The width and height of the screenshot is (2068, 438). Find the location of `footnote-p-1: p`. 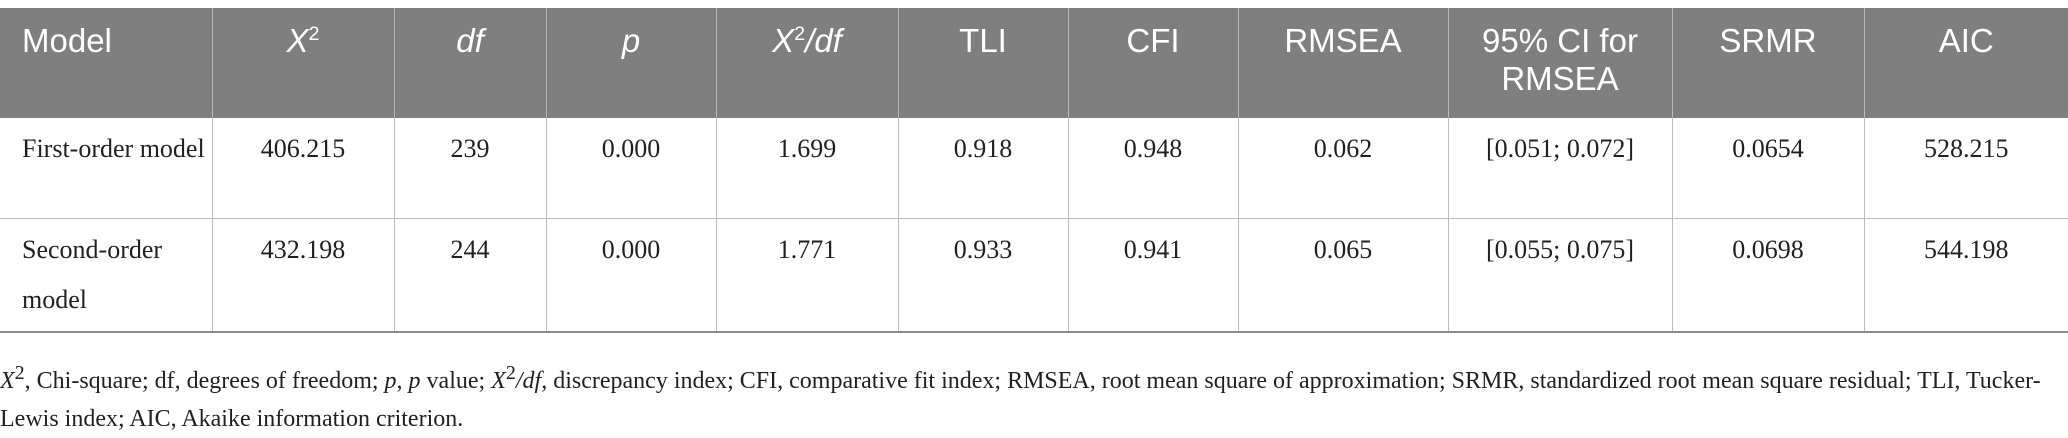

footnote-p-1: p is located at coordinates (390, 381).